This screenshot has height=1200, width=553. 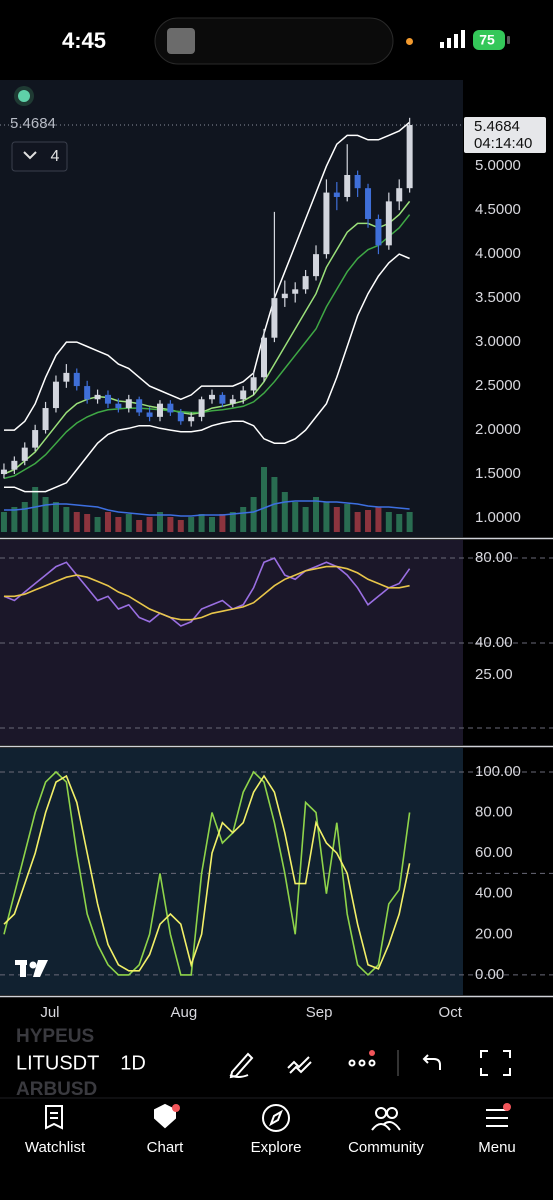 What do you see at coordinates (494, 674) in the screenshot?
I see `y-tick-label: 25.00` at bounding box center [494, 674].